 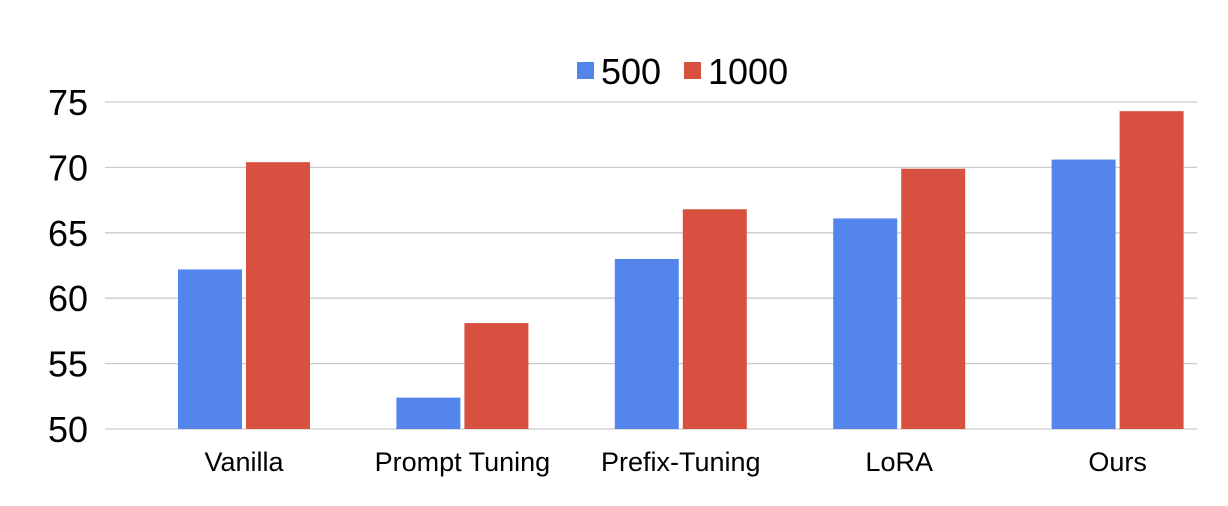 What do you see at coordinates (68, 167) in the screenshot?
I see `y-tick-label: 70` at bounding box center [68, 167].